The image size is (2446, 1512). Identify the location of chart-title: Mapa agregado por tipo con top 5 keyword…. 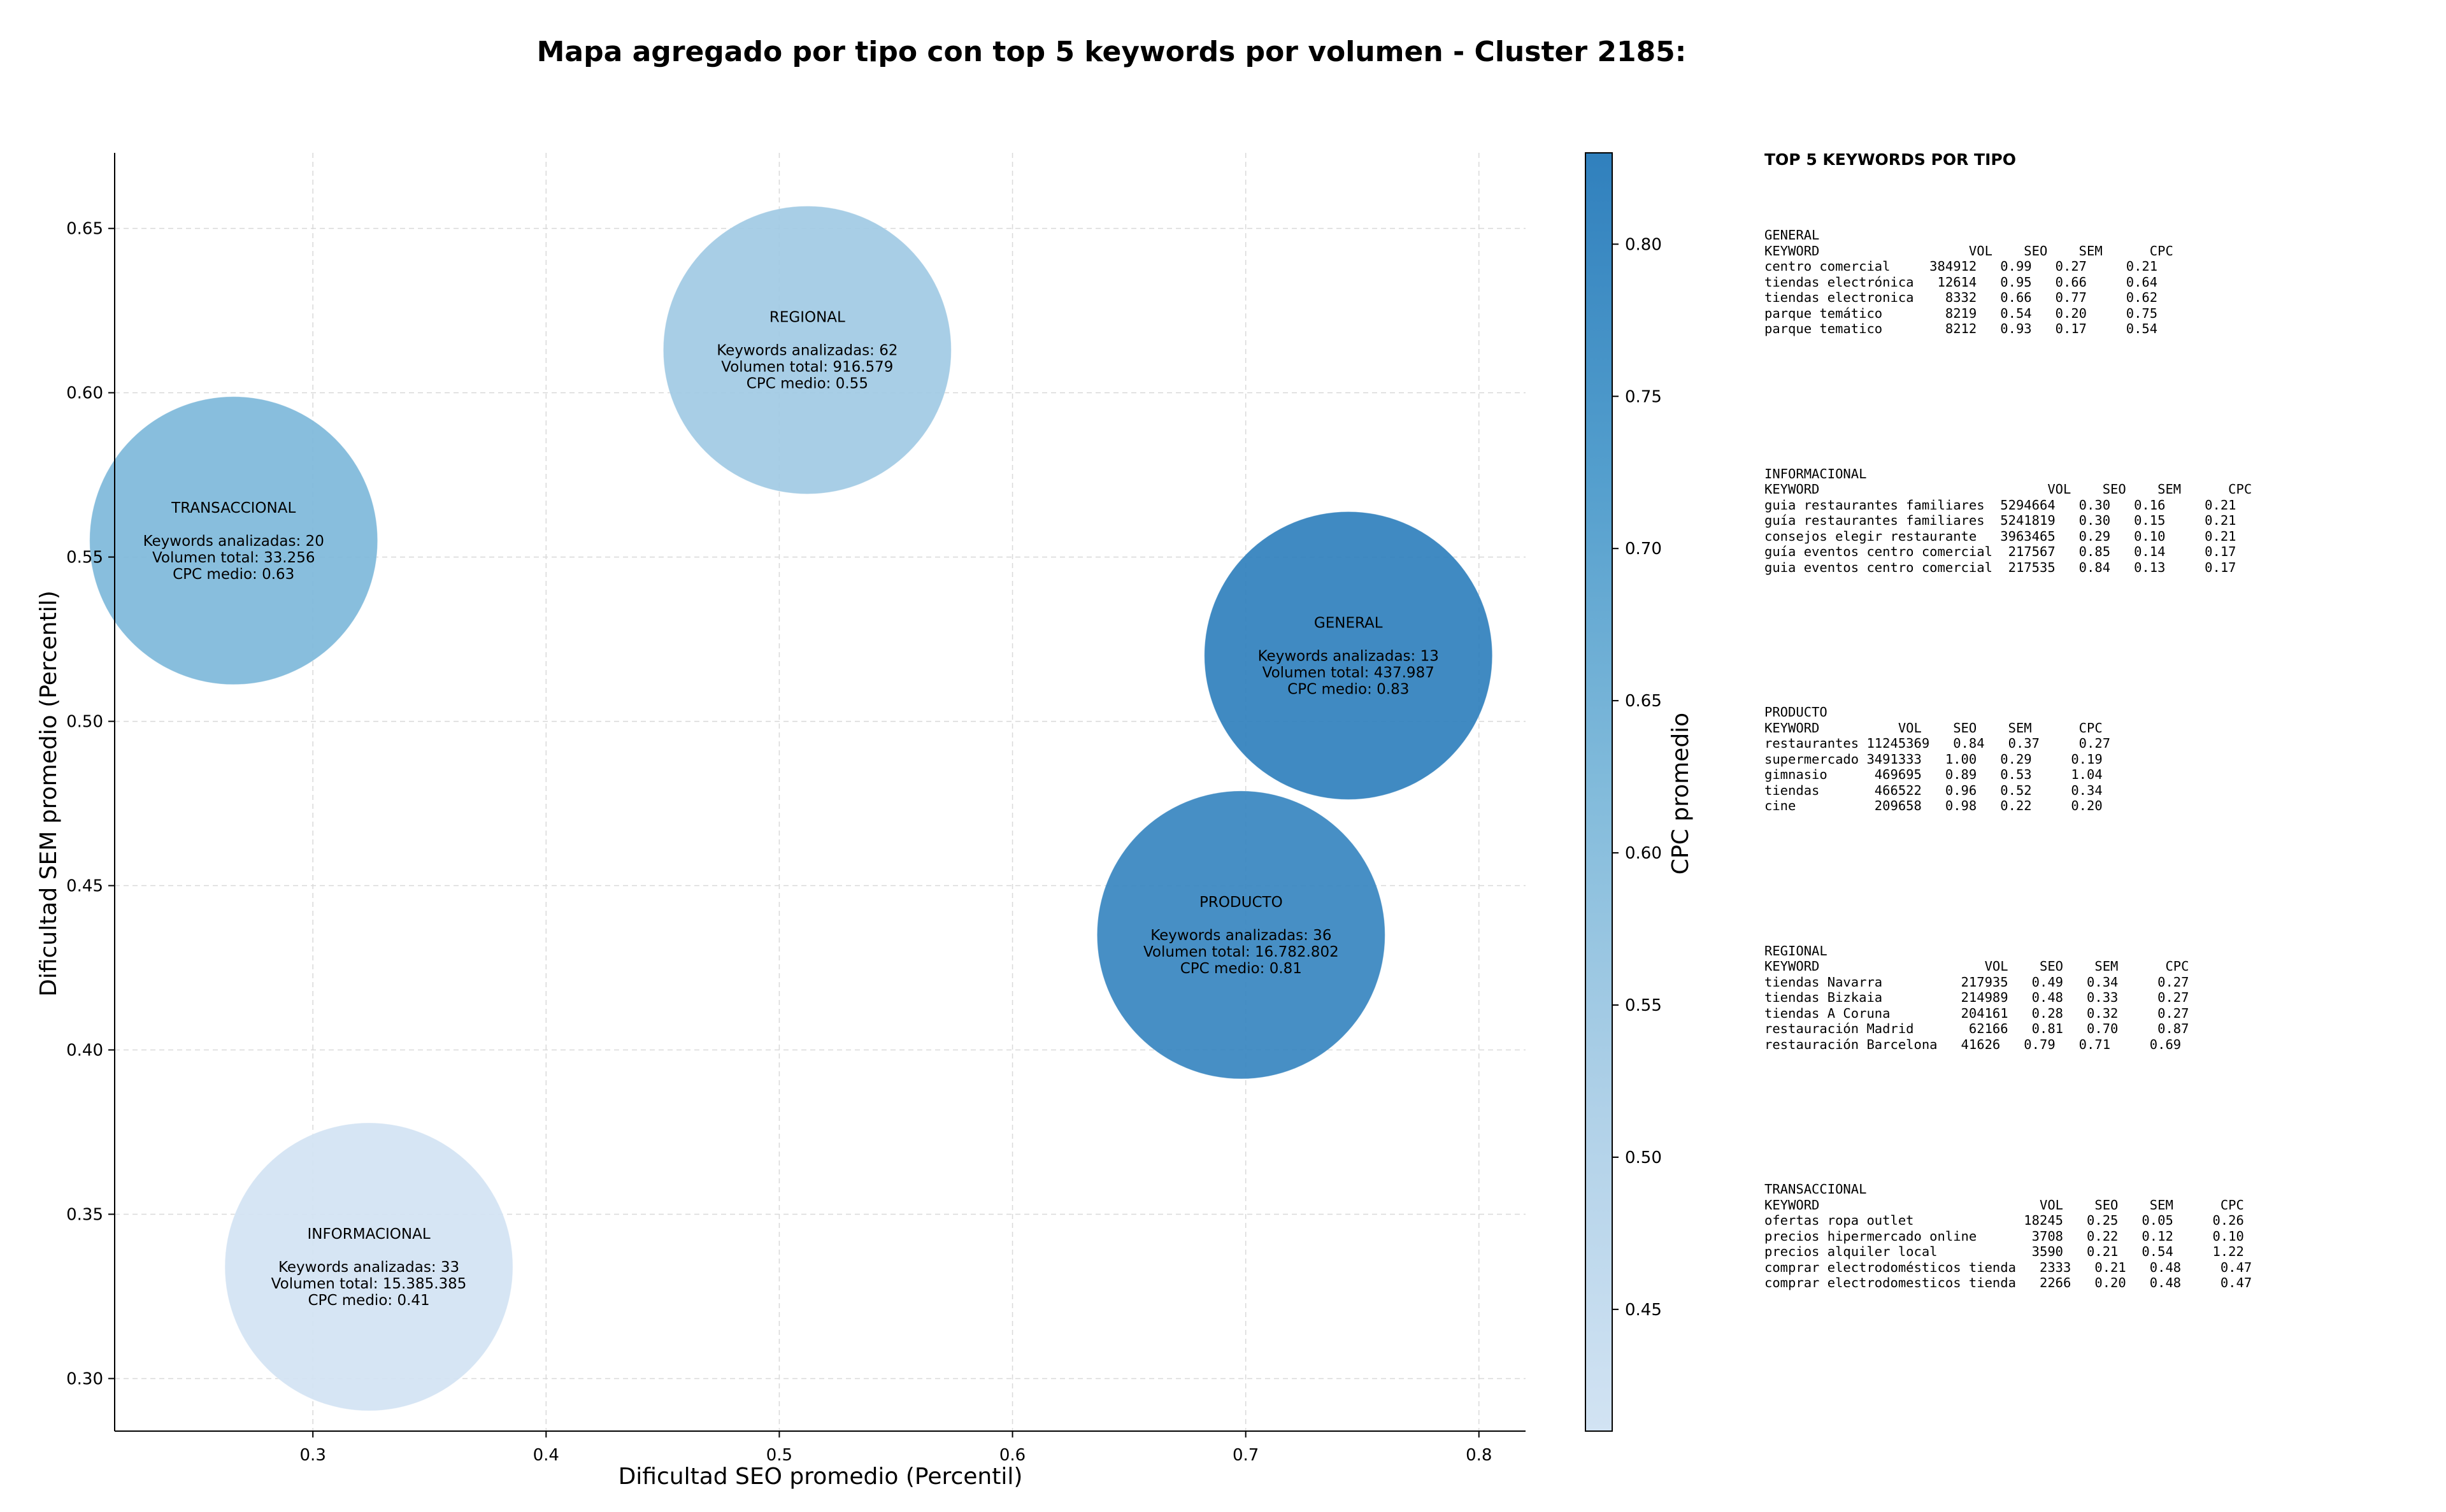
(1112, 52).